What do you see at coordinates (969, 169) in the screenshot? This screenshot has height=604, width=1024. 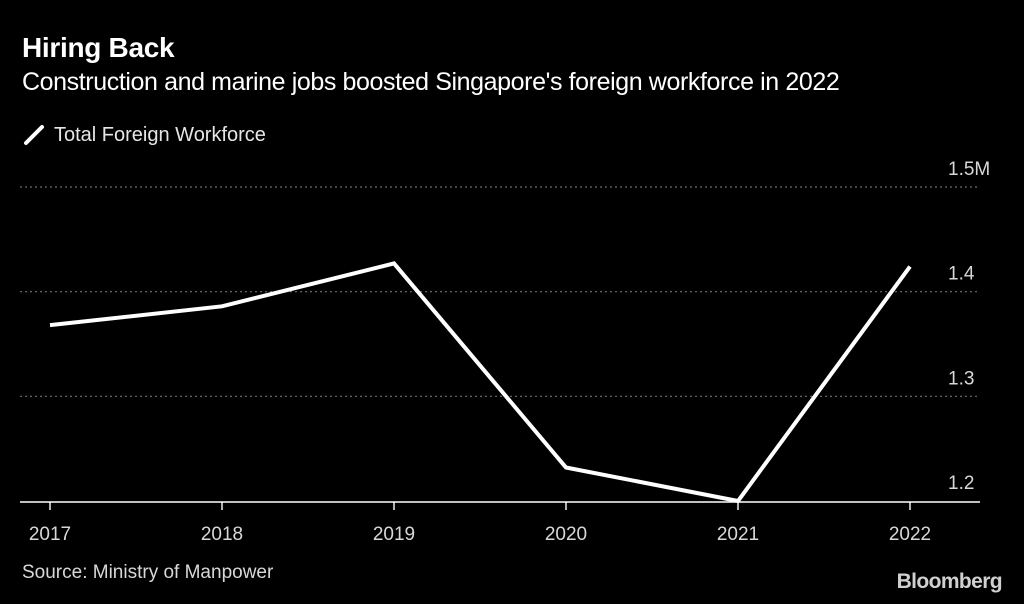 I see `y-tick-label: 1.5M` at bounding box center [969, 169].